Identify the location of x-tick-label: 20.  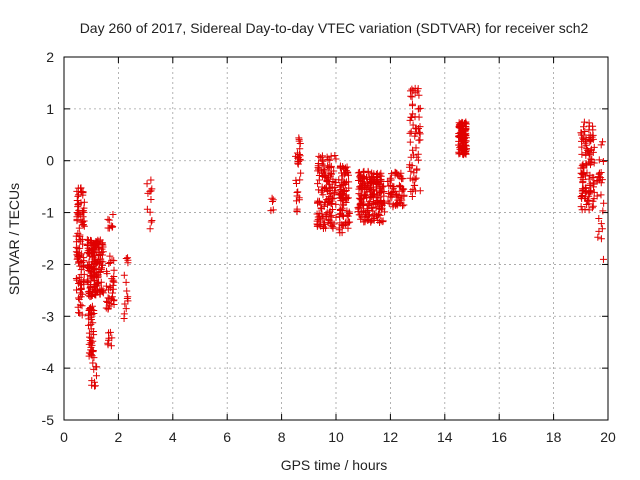
(608, 437).